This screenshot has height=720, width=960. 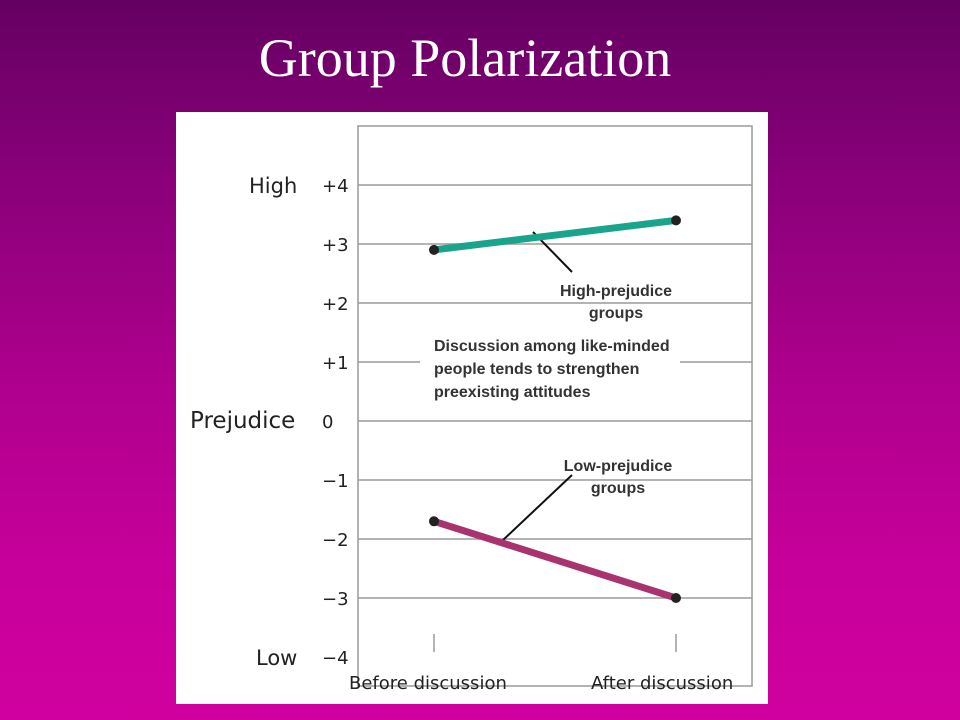 I want to click on y-tick-label: −1, so click(x=335, y=481).